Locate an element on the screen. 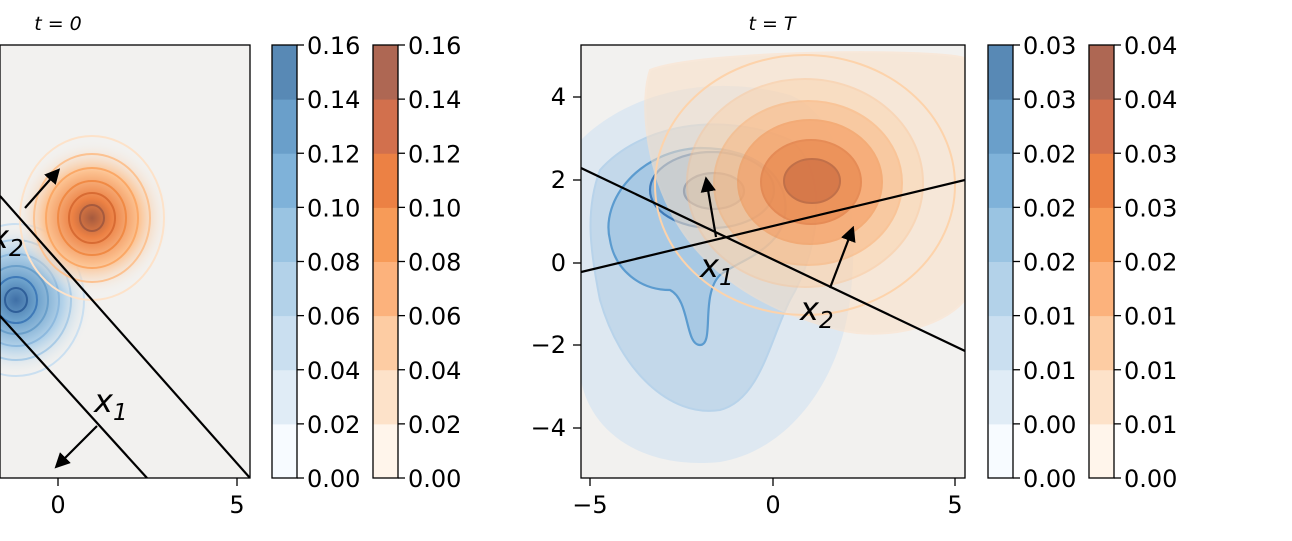 The height and width of the screenshot is (541, 1292). left-x1-arrow is located at coordinates (76, 447).